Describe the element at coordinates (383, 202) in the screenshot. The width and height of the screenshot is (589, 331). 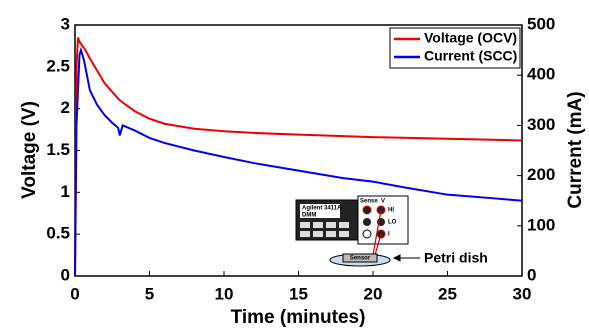
I see `v-label: V` at that location.